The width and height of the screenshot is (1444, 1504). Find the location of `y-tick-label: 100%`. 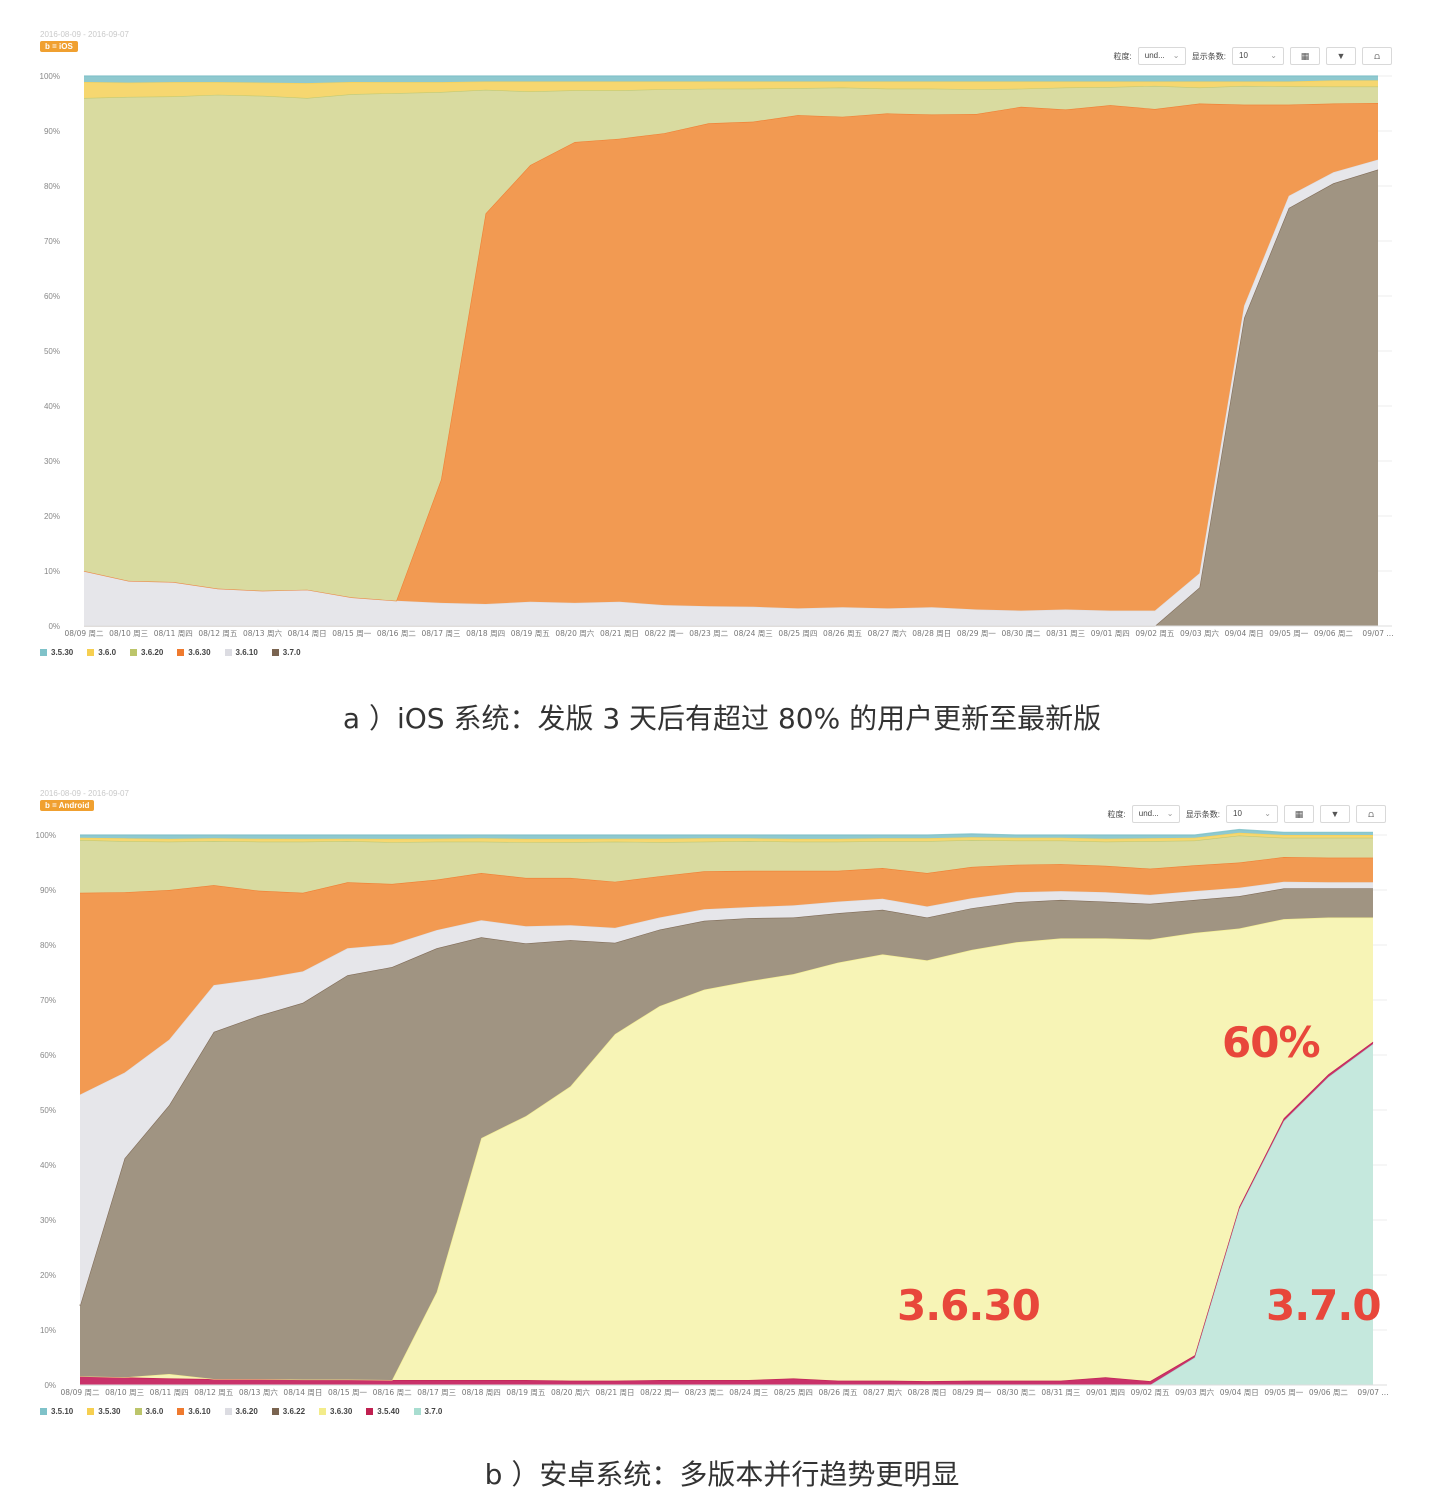

y-tick-label: 100% is located at coordinates (46, 835).